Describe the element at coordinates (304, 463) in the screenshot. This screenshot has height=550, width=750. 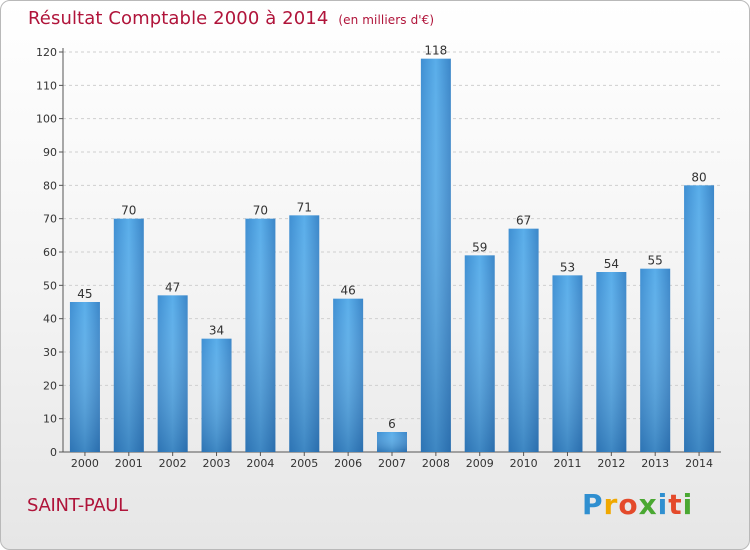
I see `x-tick-label: 2005` at that location.